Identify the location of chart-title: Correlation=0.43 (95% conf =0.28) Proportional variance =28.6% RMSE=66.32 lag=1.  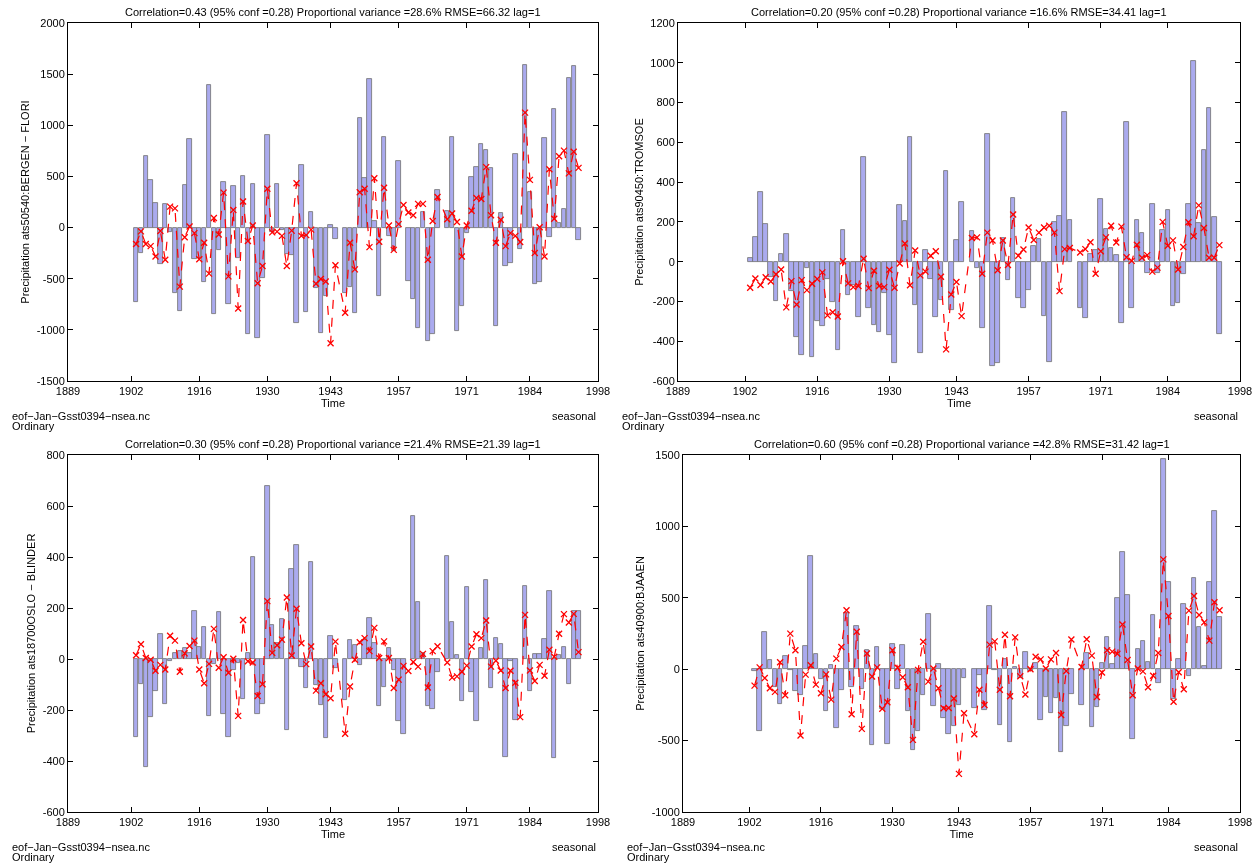
(333, 12).